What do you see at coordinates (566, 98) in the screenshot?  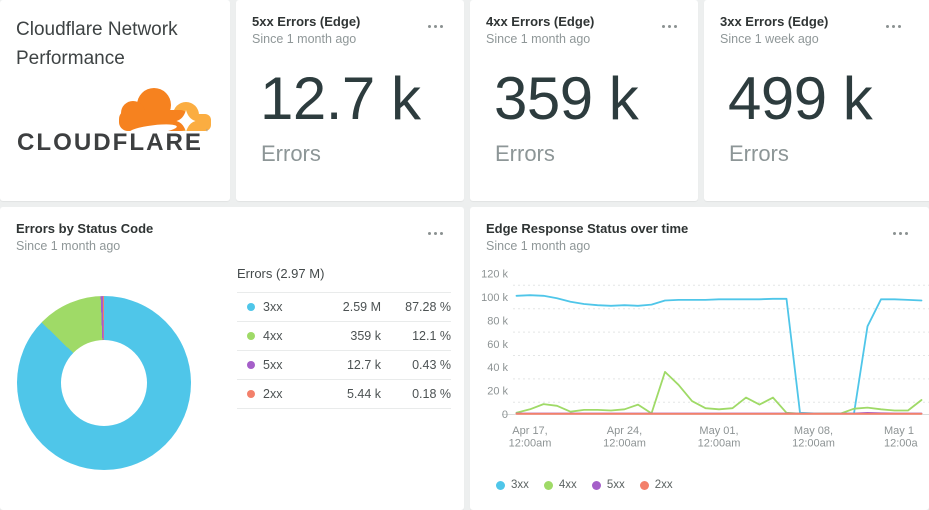 I see `stat-value: 359 k` at bounding box center [566, 98].